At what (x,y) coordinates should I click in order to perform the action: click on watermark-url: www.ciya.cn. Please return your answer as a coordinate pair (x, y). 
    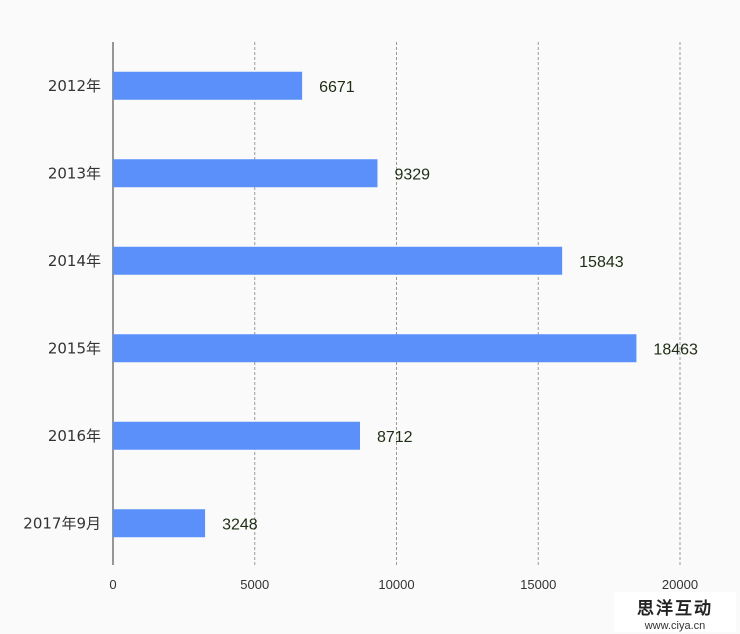
    Looking at the image, I should click on (675, 626).